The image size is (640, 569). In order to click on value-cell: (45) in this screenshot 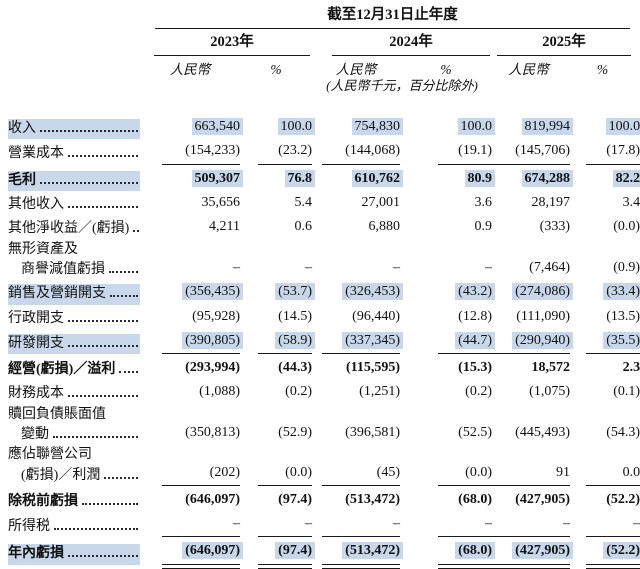, I will do `click(361, 473)`.